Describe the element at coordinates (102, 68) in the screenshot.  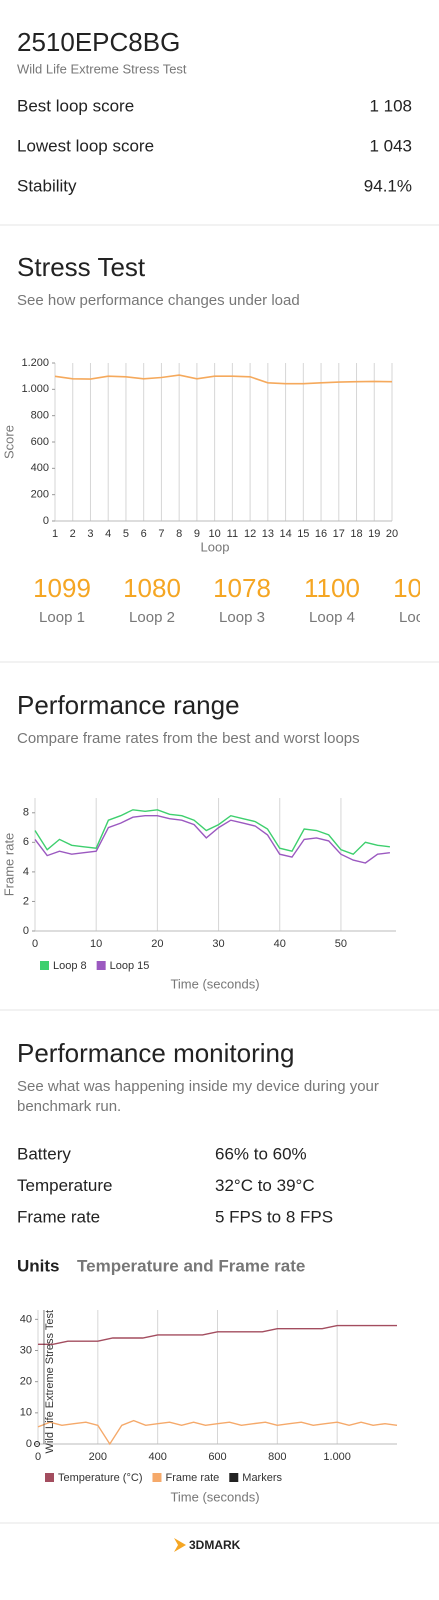
I see `test-name: Wild Life Extreme Stress Test` at that location.